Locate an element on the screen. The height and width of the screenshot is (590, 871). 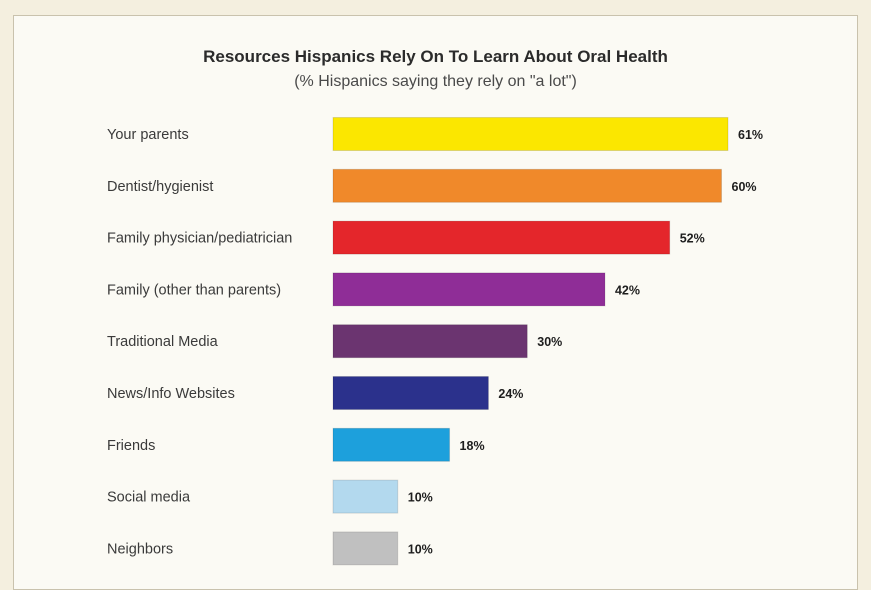
value-label: 30% is located at coordinates (549, 342).